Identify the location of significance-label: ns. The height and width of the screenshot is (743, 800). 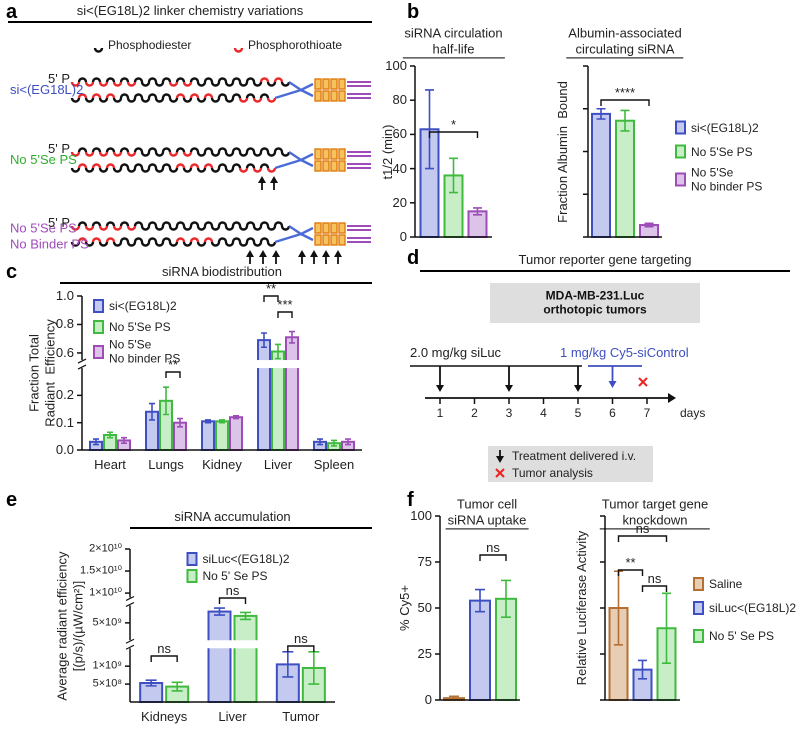
(654, 579).